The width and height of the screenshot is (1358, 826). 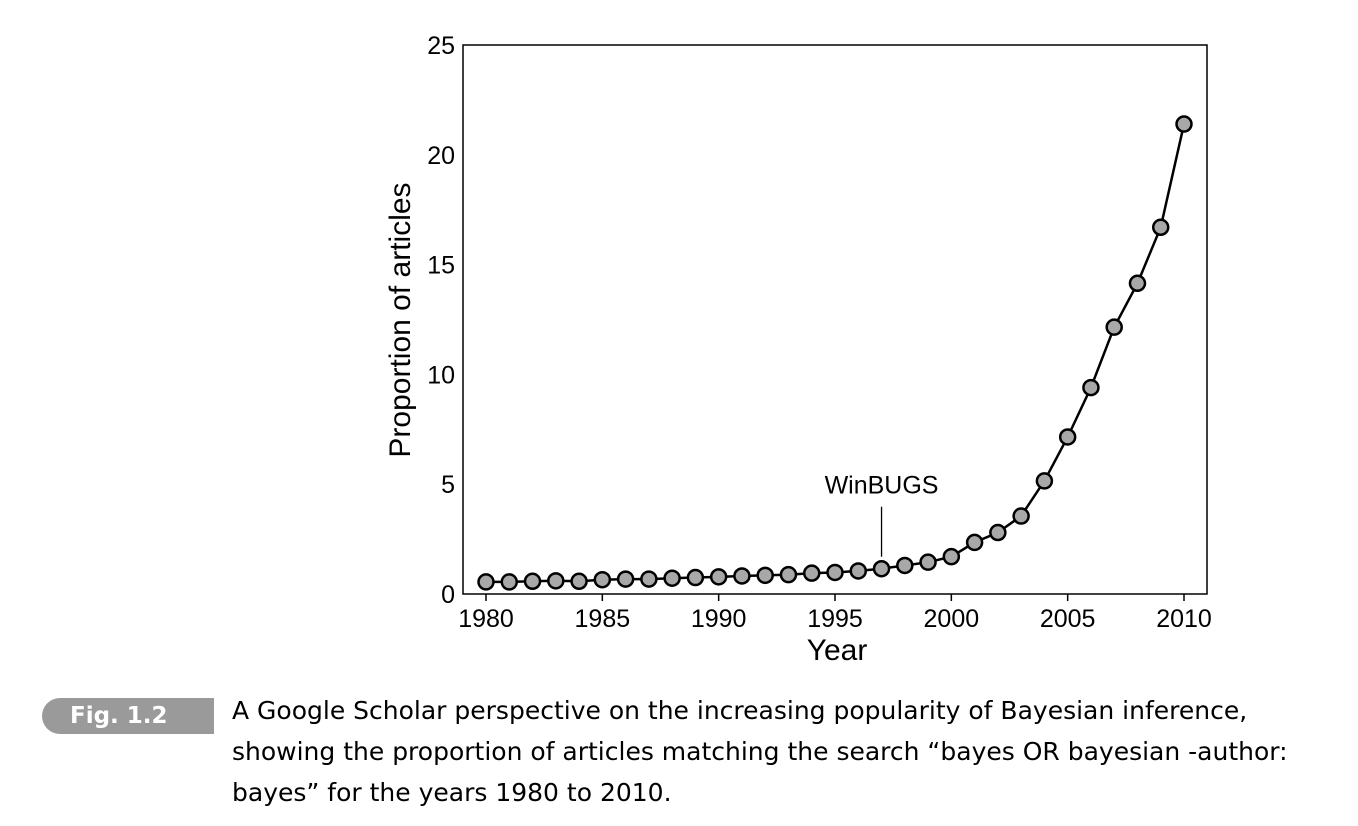 I want to click on annotations: WinBUGS, so click(x=882, y=514).